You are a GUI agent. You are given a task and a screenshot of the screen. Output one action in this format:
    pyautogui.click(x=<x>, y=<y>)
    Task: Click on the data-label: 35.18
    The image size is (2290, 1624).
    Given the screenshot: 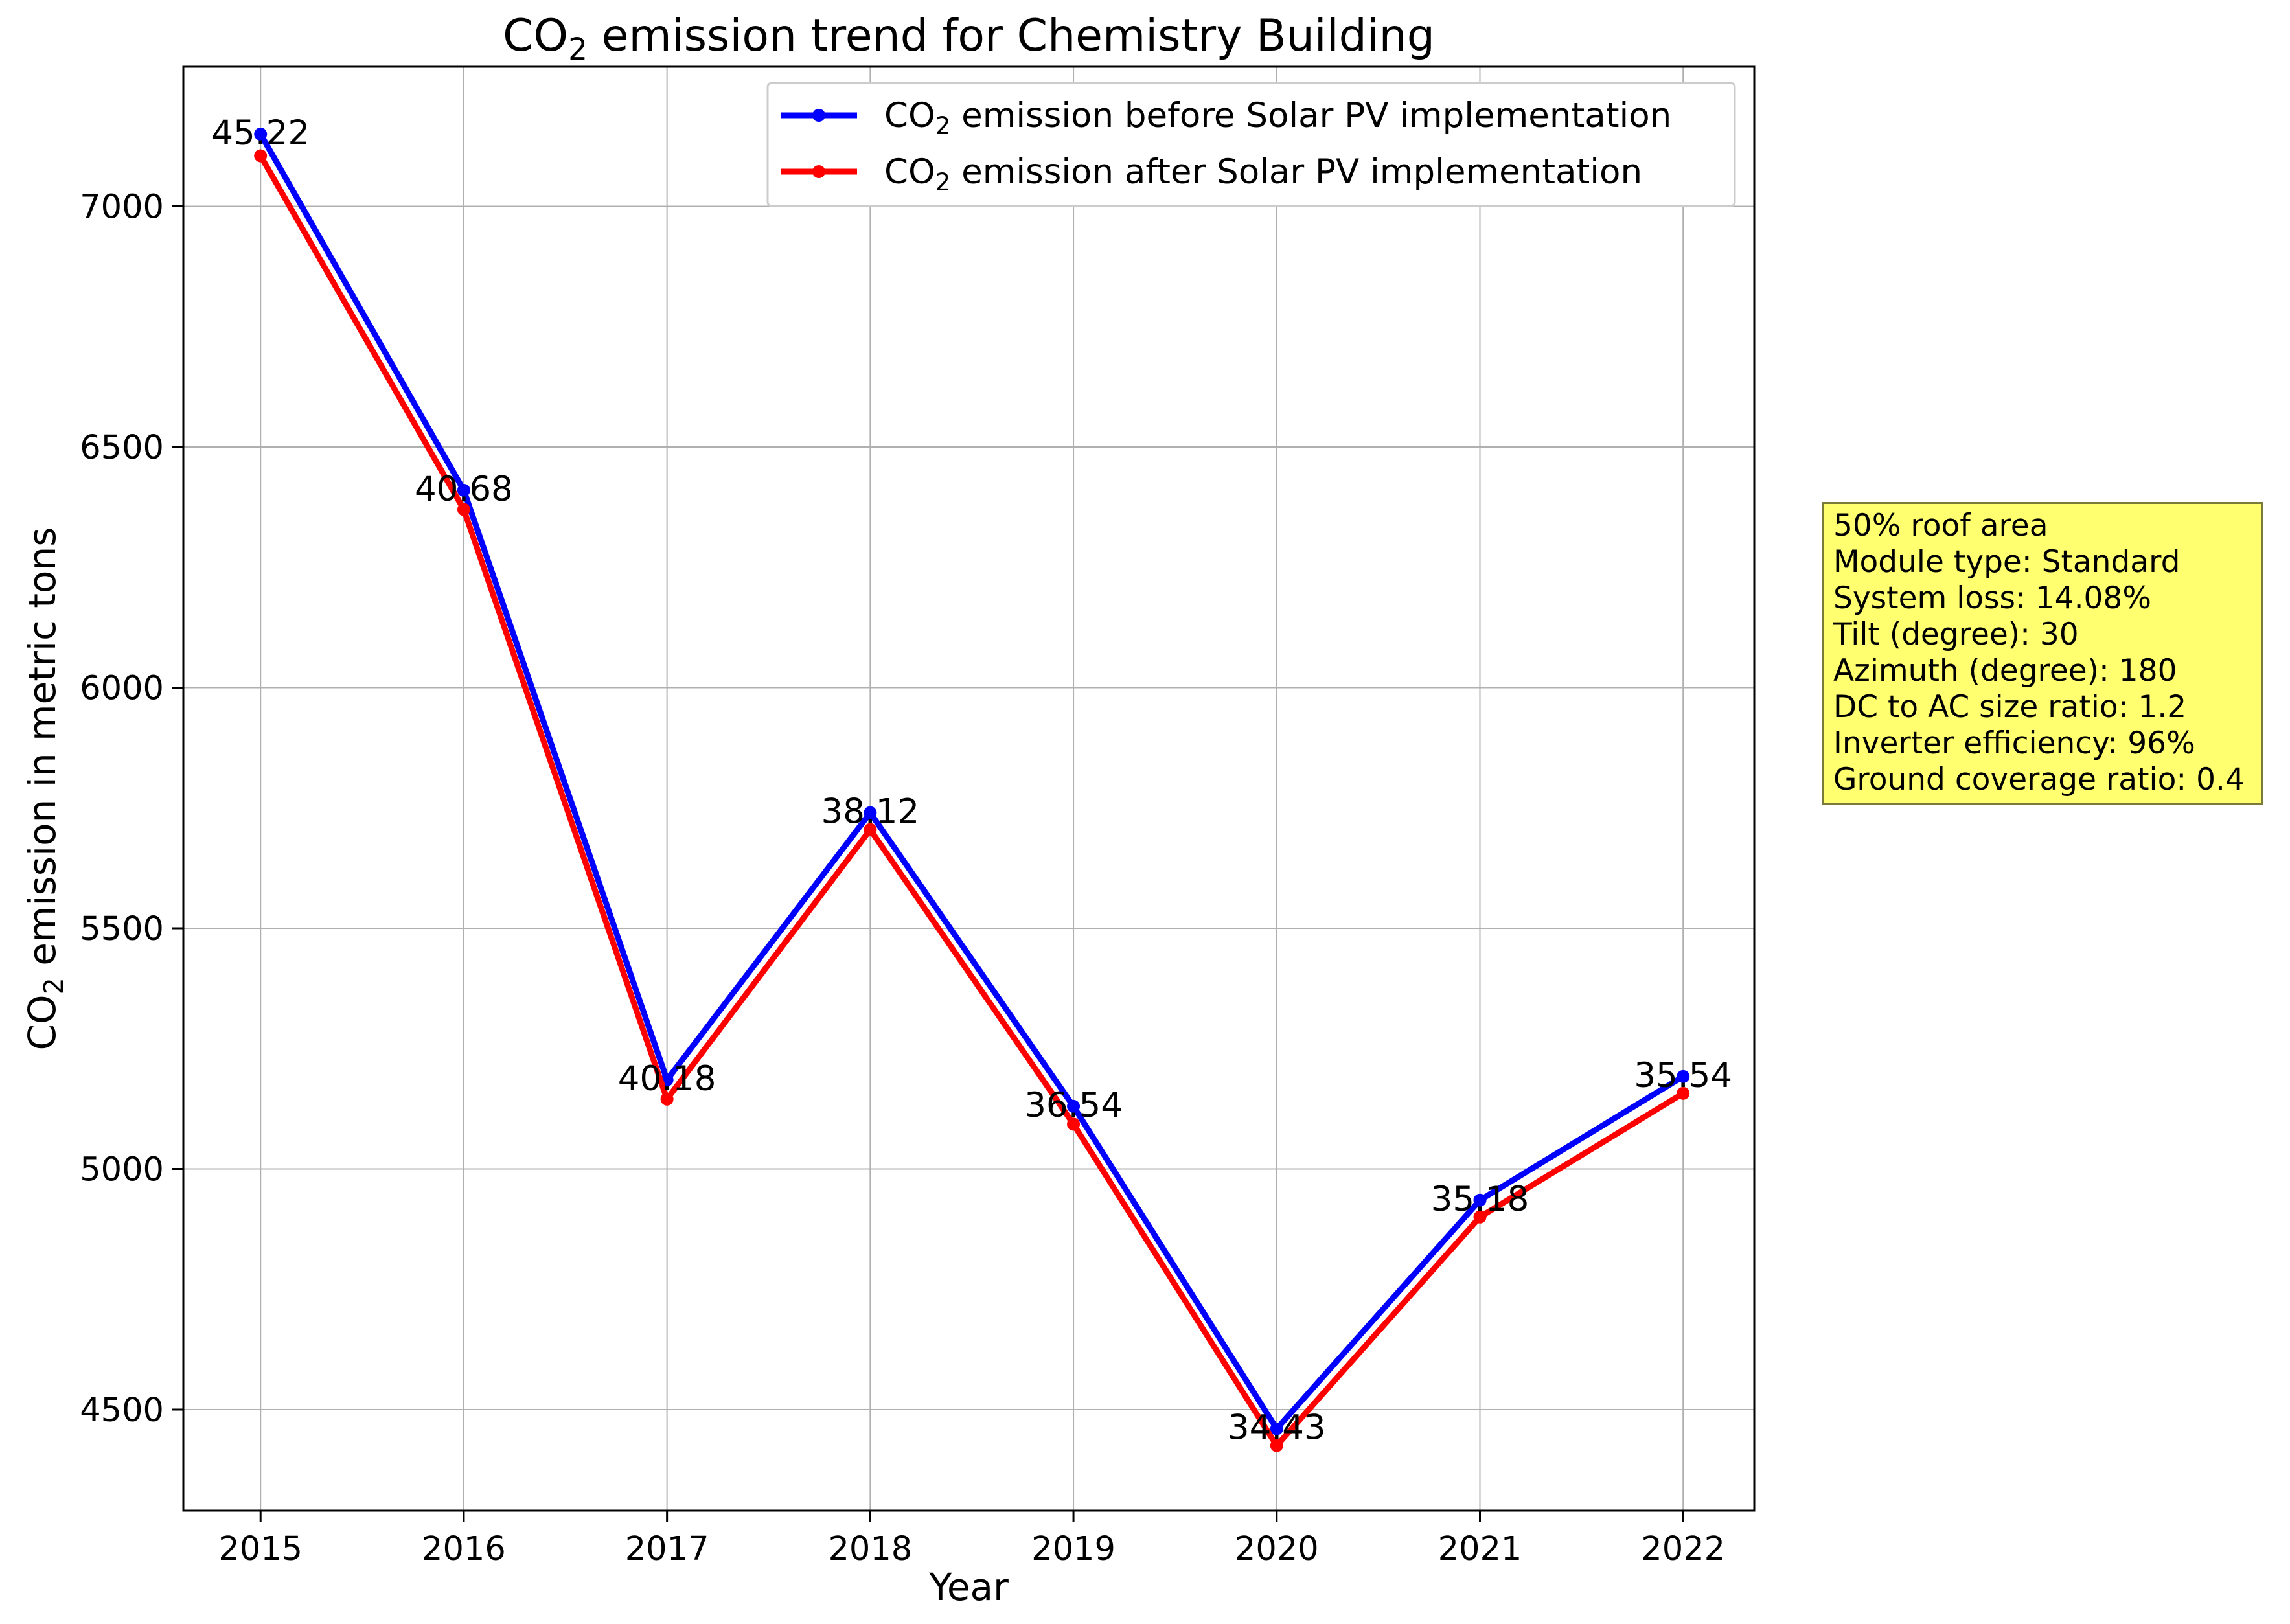 What is the action you would take?
    pyautogui.click(x=1480, y=1199)
    